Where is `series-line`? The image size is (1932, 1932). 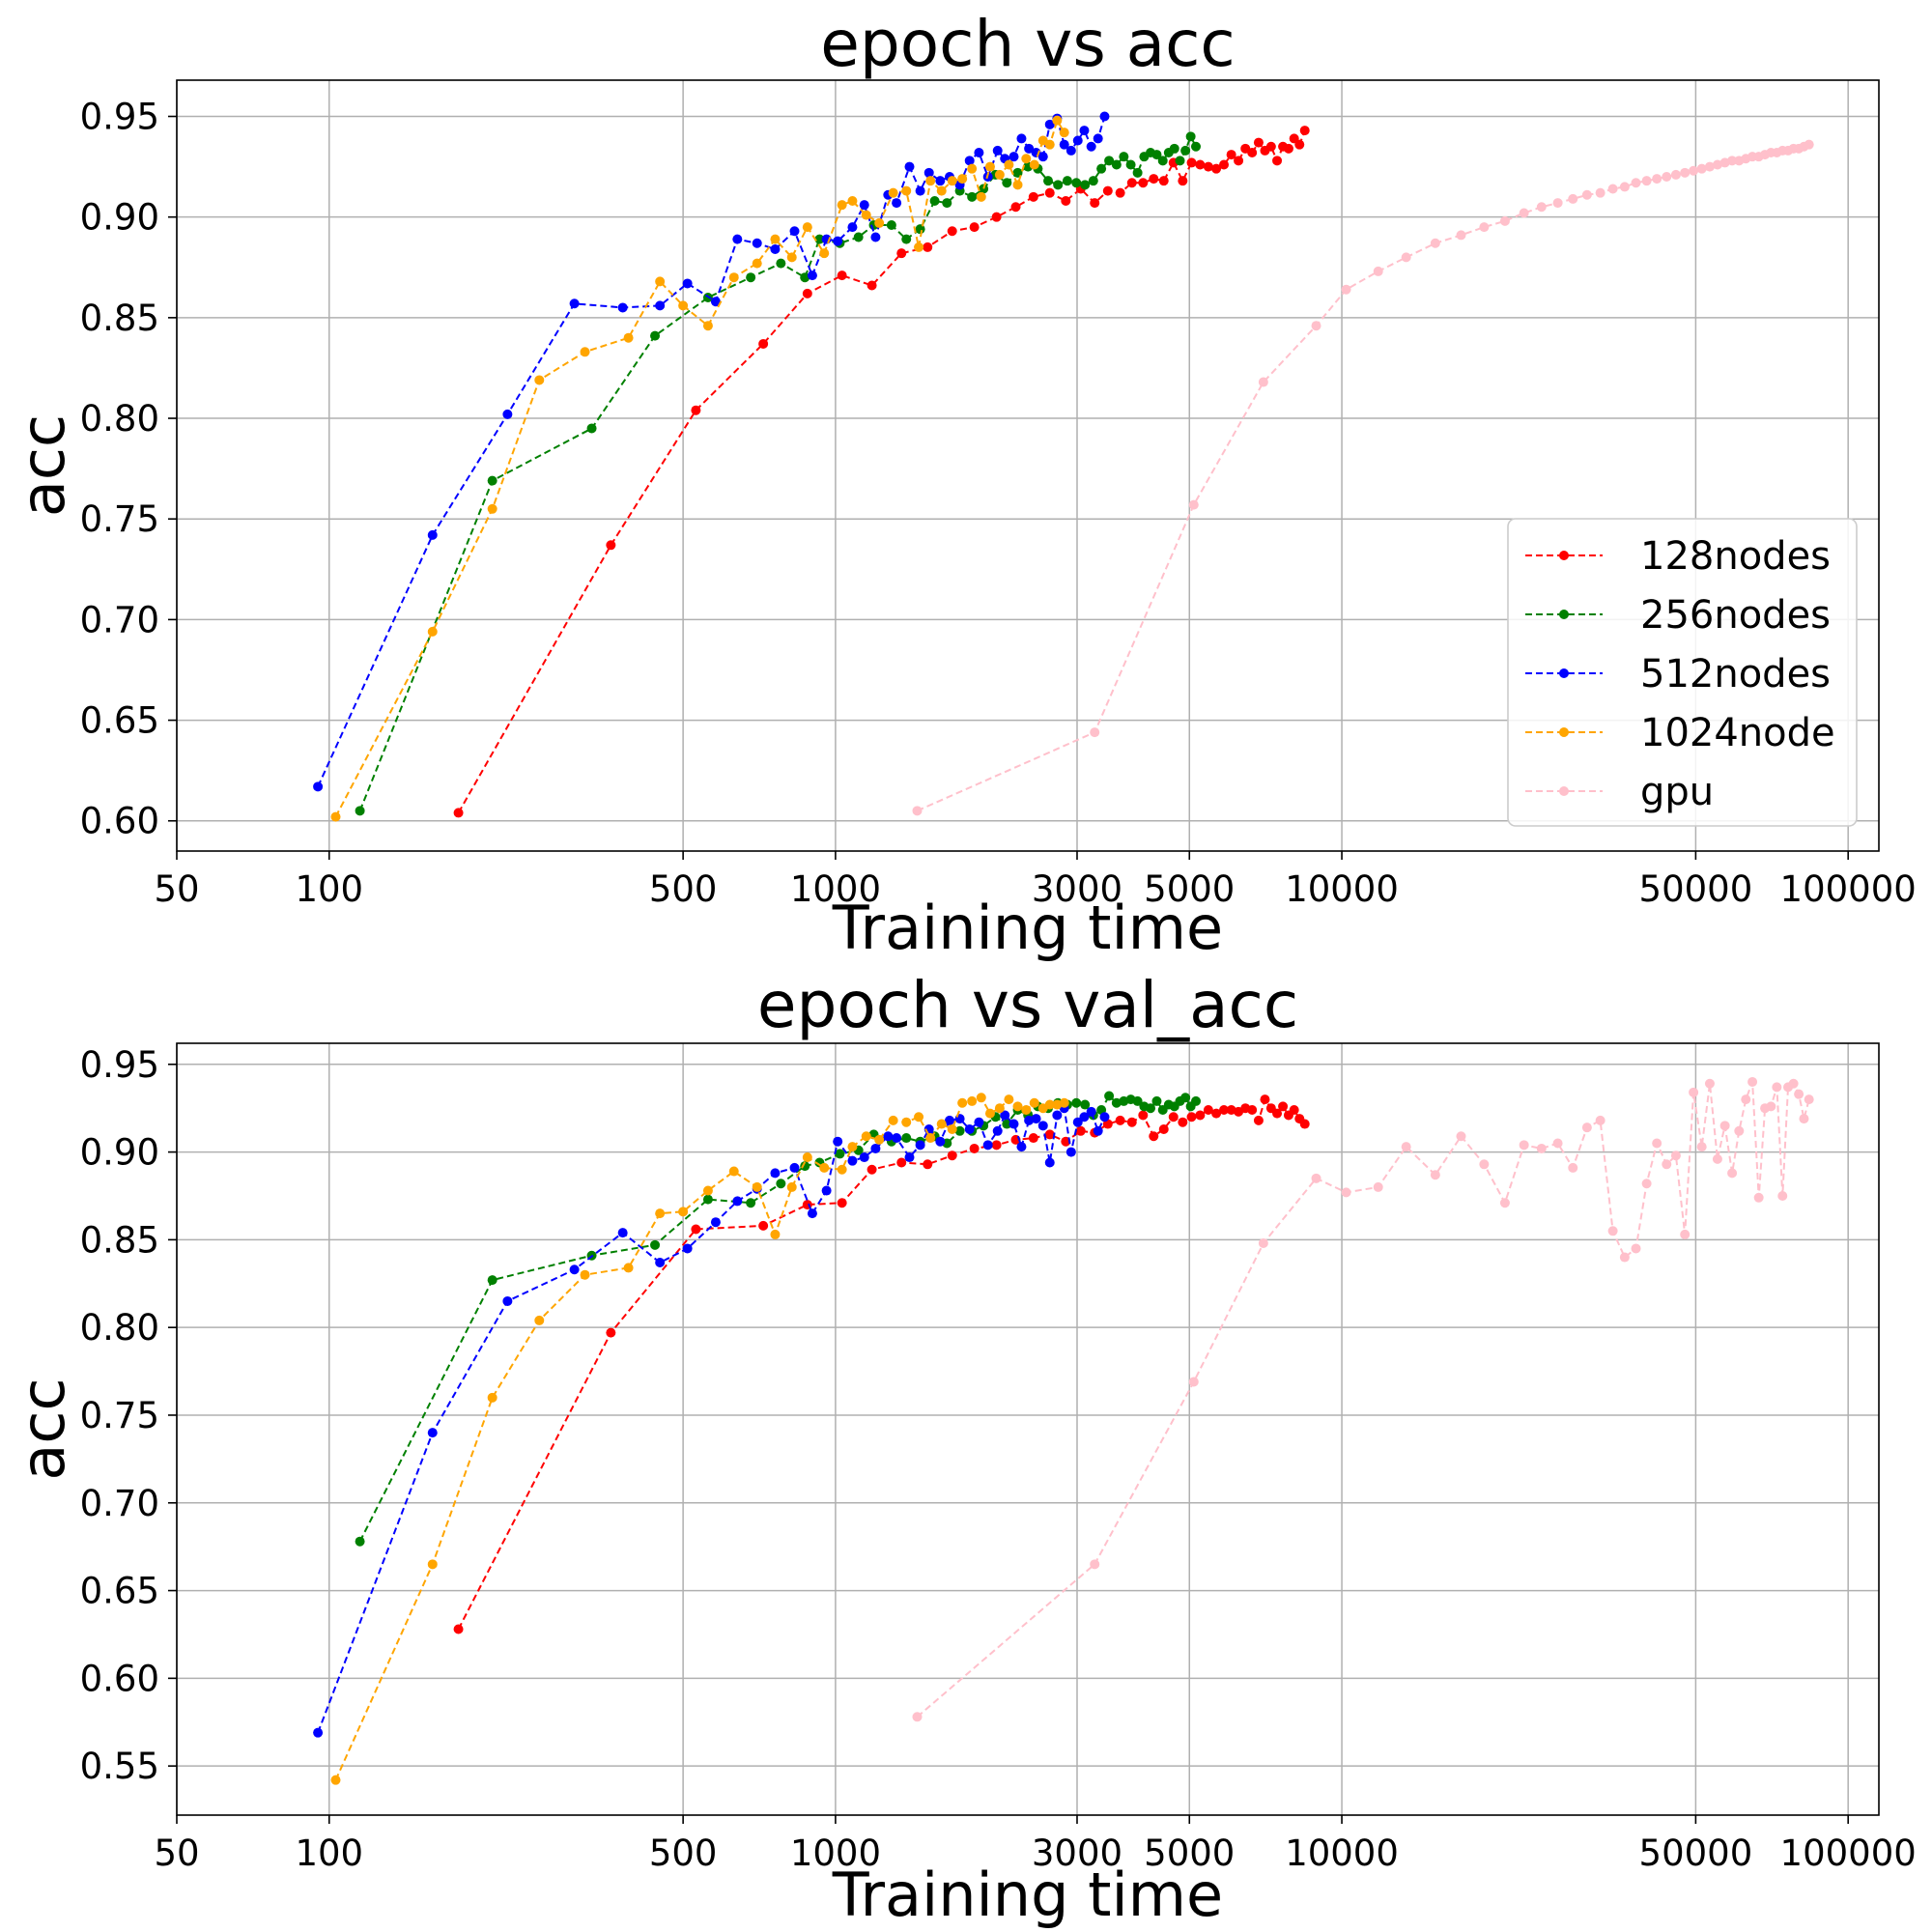 series-line is located at coordinates (881, 1363).